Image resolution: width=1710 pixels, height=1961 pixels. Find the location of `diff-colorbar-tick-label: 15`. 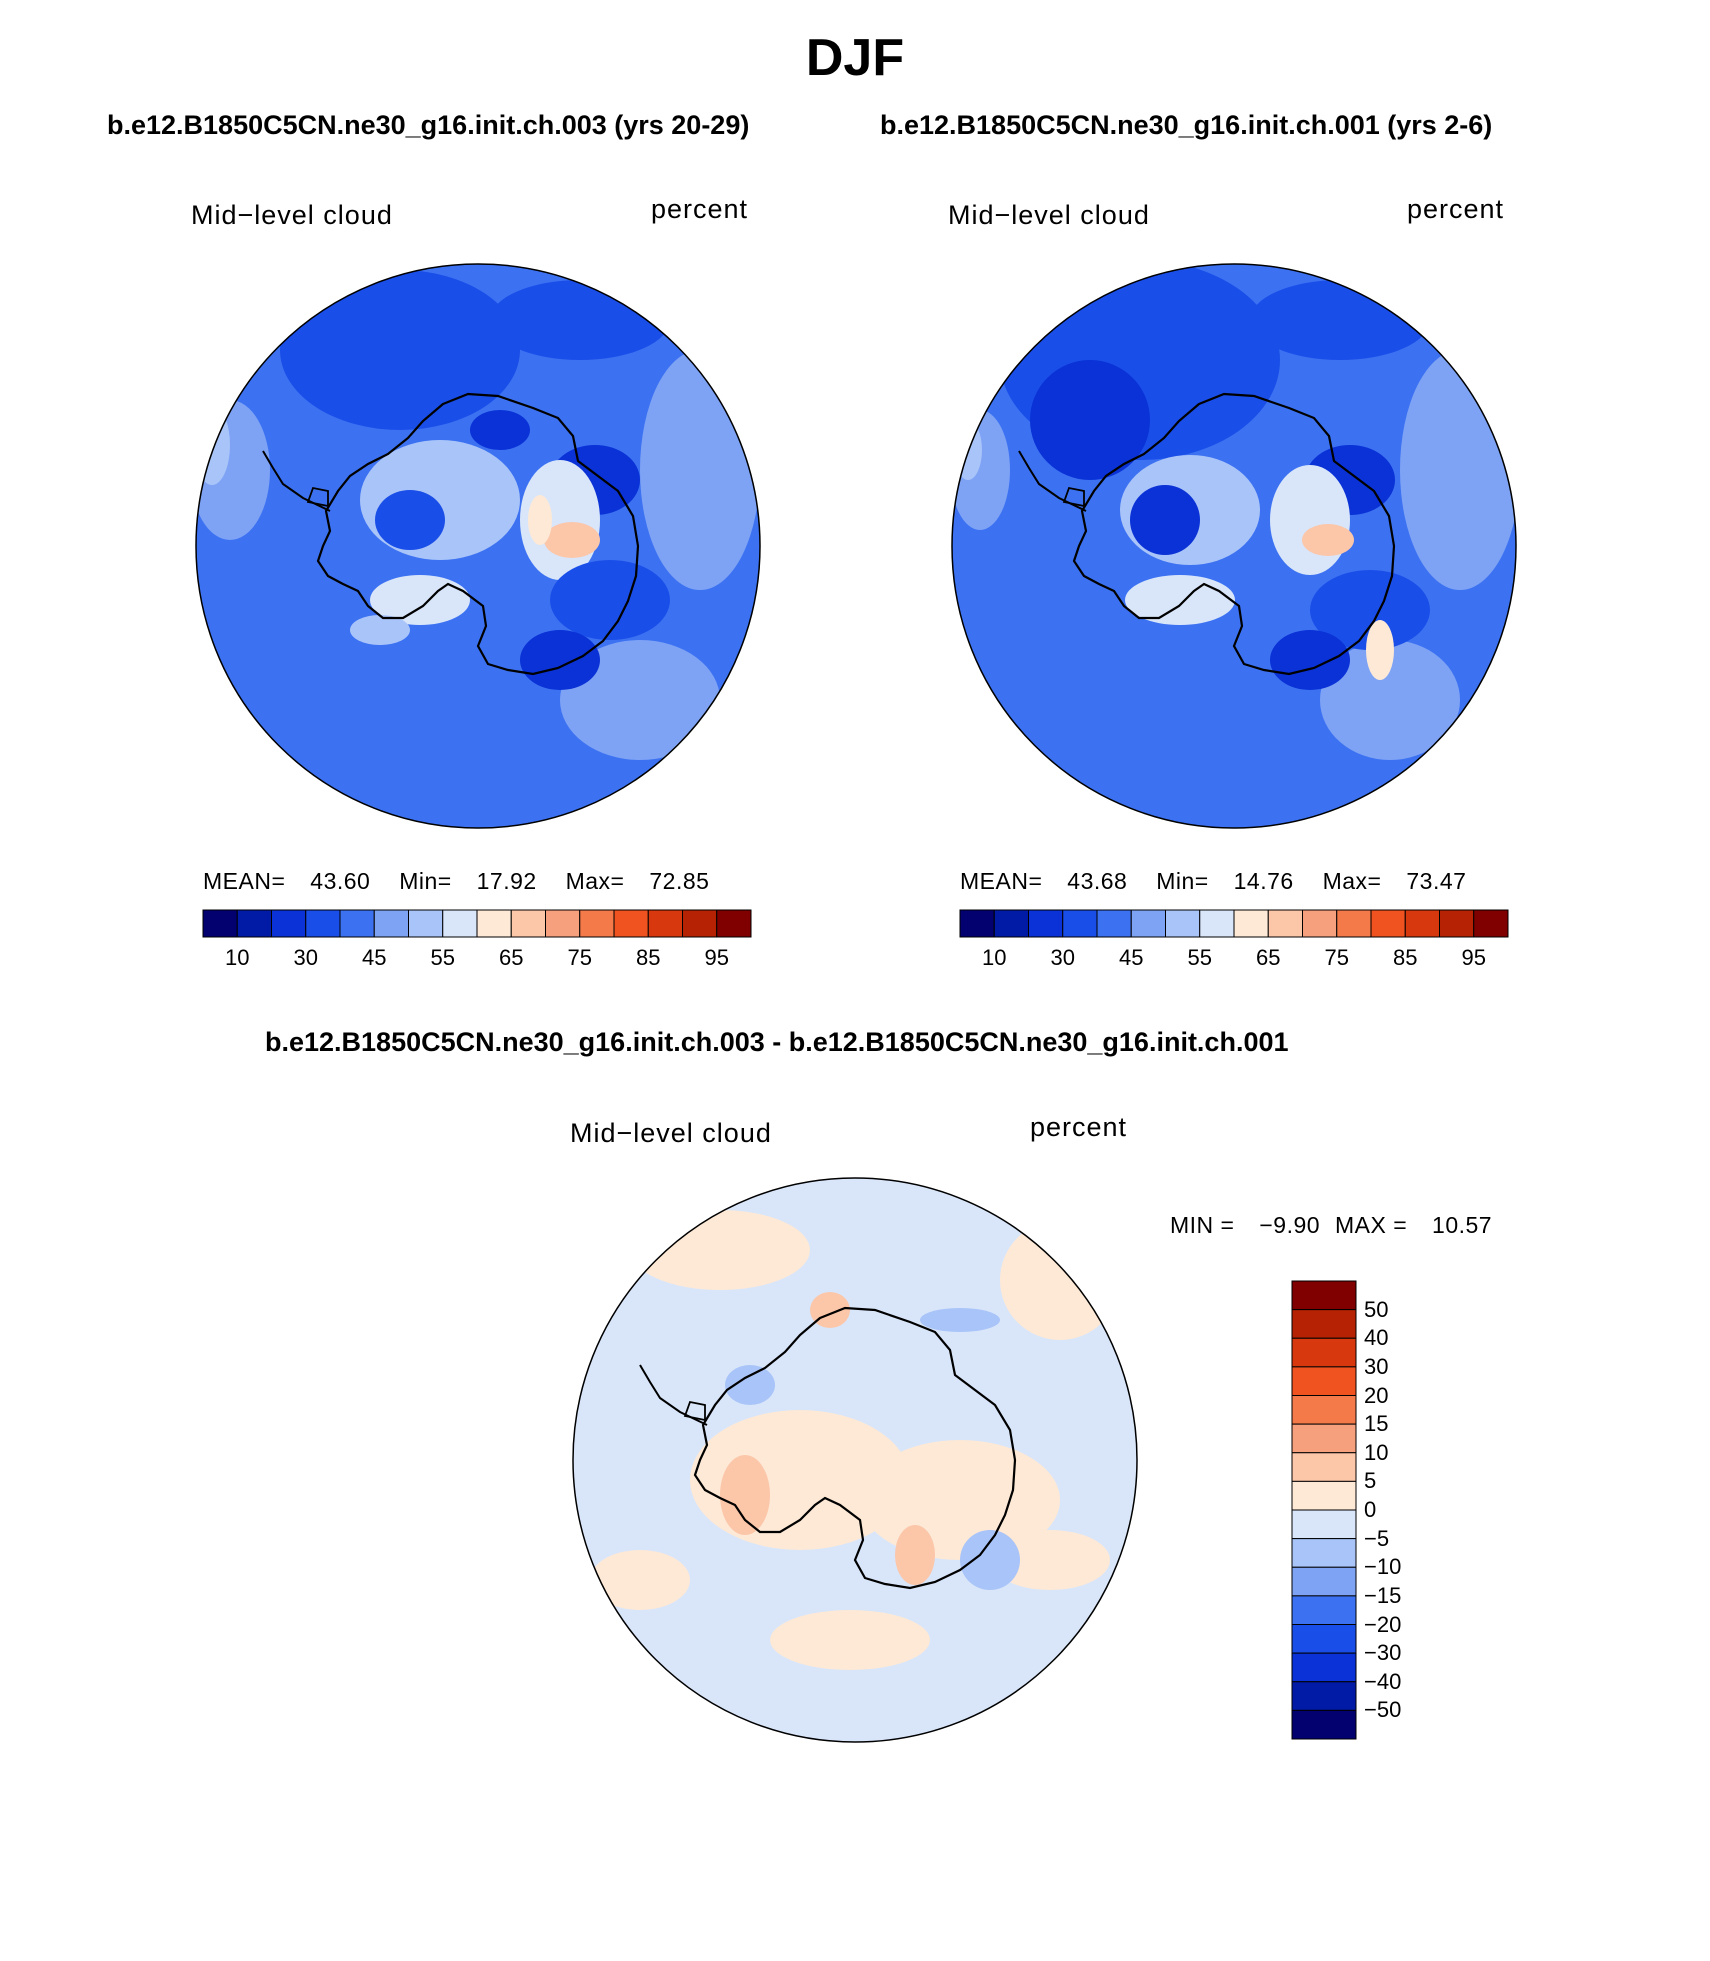

diff-colorbar-tick-label: 15 is located at coordinates (1376, 1424).